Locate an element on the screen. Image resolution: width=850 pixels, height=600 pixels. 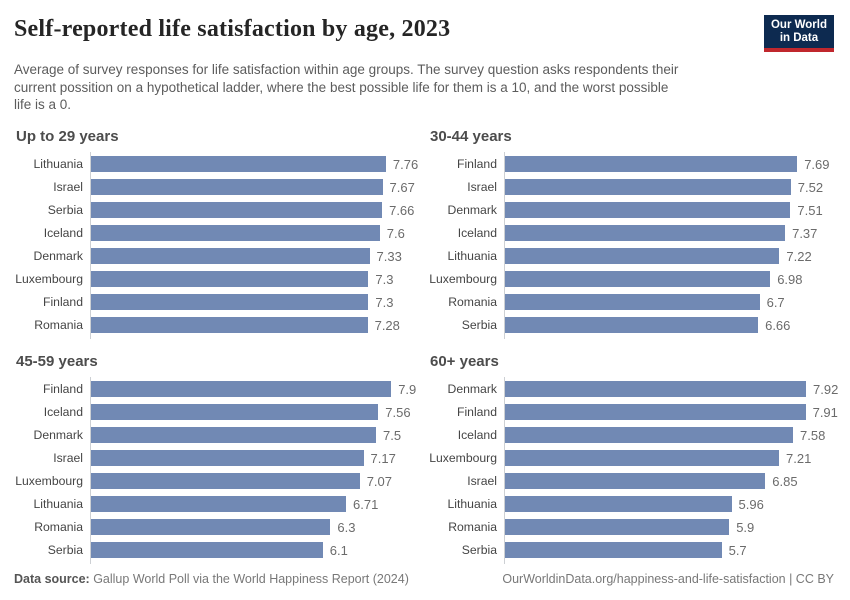
value-label: 7.17 is located at coordinates (383, 458).